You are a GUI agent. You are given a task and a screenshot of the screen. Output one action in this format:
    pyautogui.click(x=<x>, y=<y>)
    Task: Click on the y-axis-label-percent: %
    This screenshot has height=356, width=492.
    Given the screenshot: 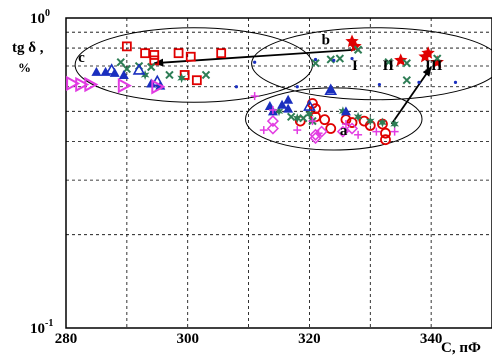 What is the action you would take?
    pyautogui.click(x=24, y=67)
    